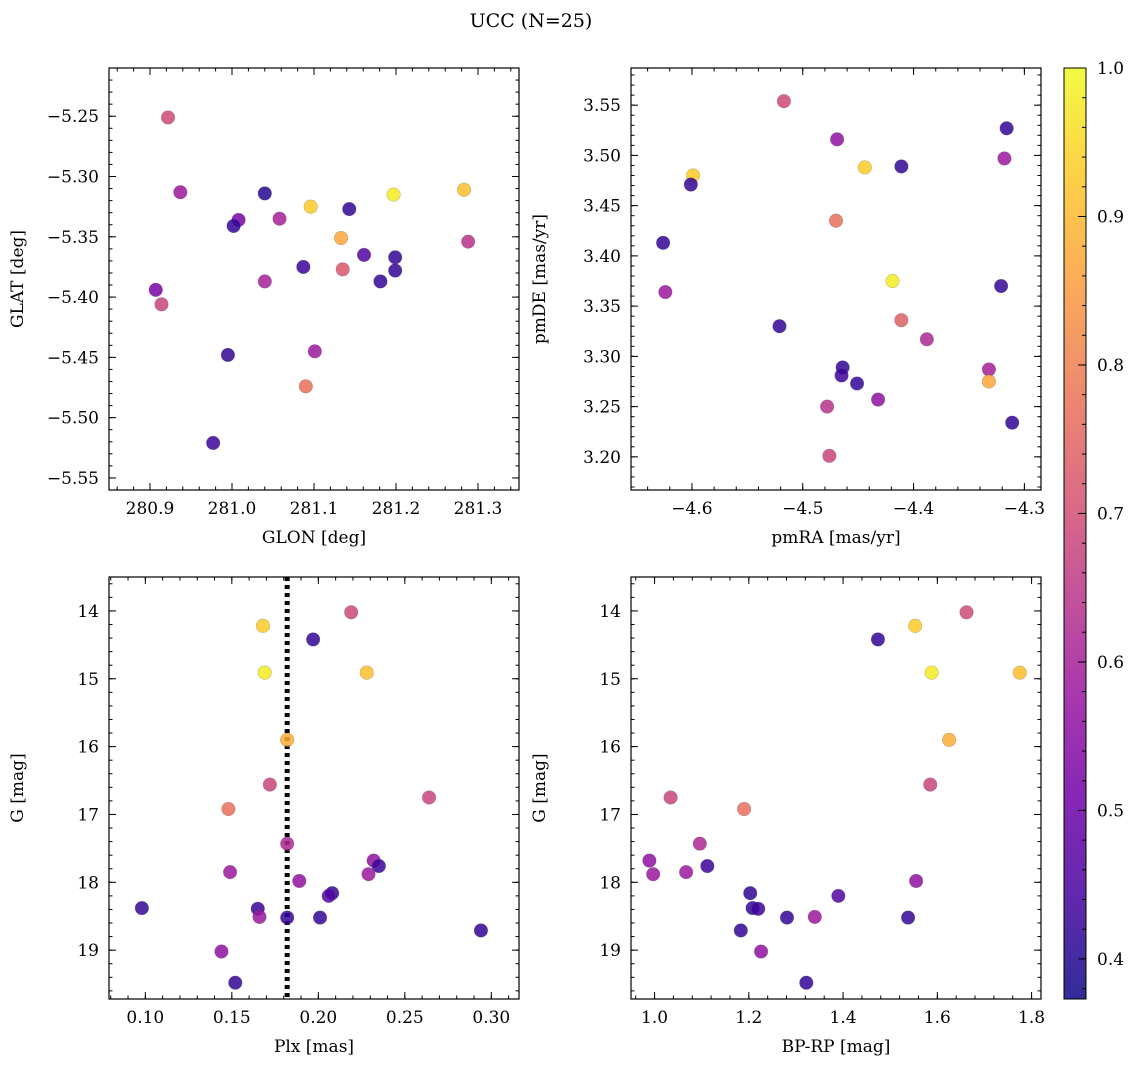 The image size is (1136, 1071). Describe the element at coordinates (610, 883) in the screenshot. I see `y-tick-label: 18` at that location.